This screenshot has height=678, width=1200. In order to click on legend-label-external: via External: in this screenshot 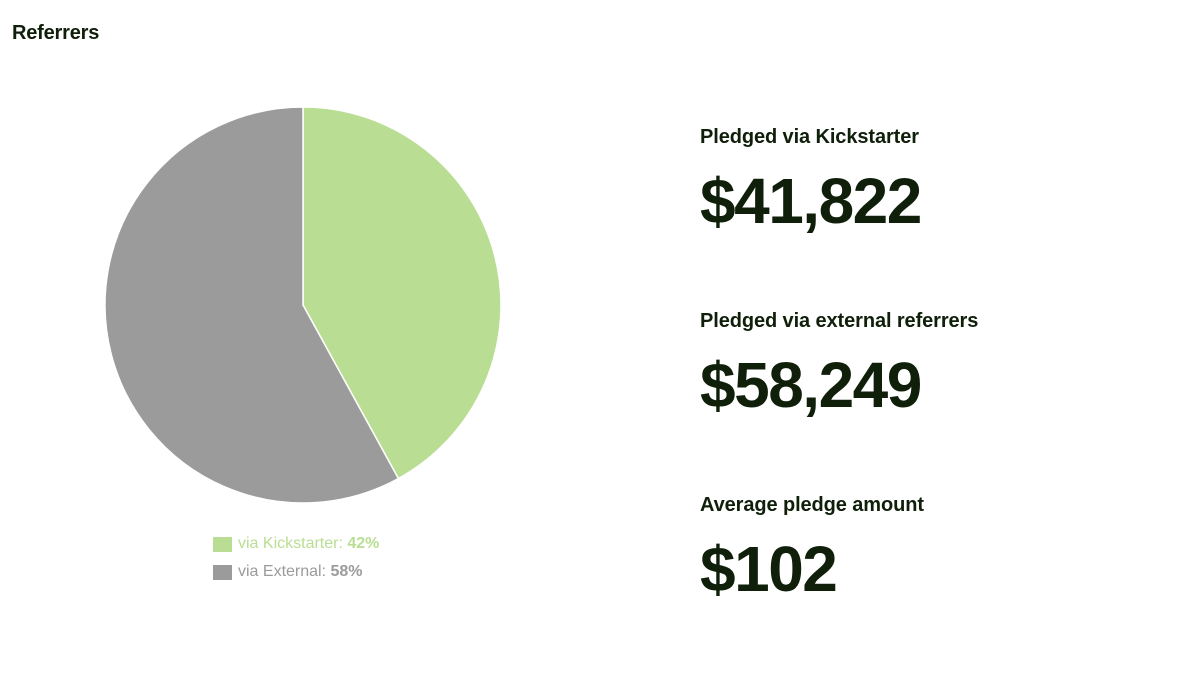, I will do `click(282, 571)`.